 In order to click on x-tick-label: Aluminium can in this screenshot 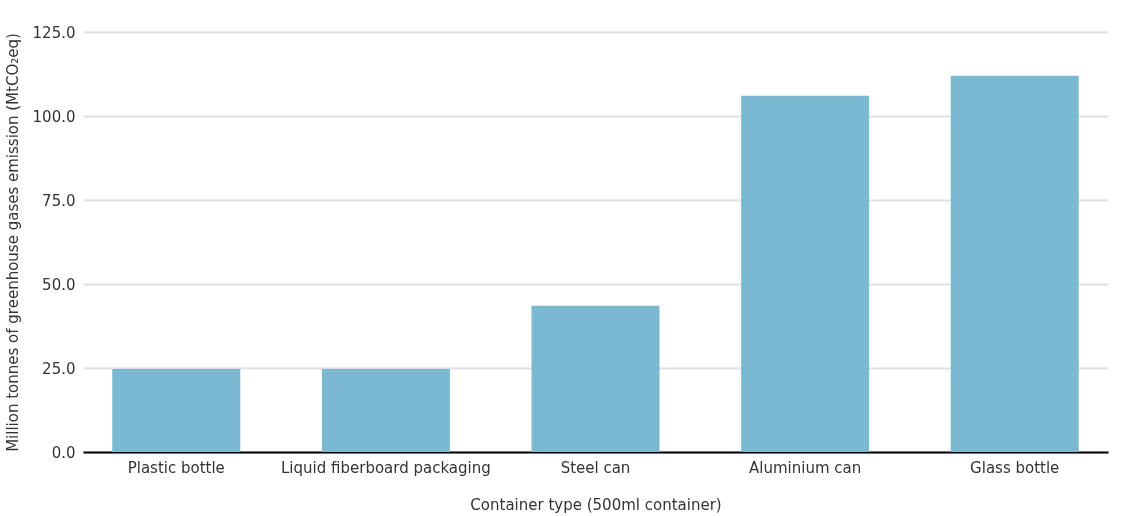, I will do `click(805, 467)`.